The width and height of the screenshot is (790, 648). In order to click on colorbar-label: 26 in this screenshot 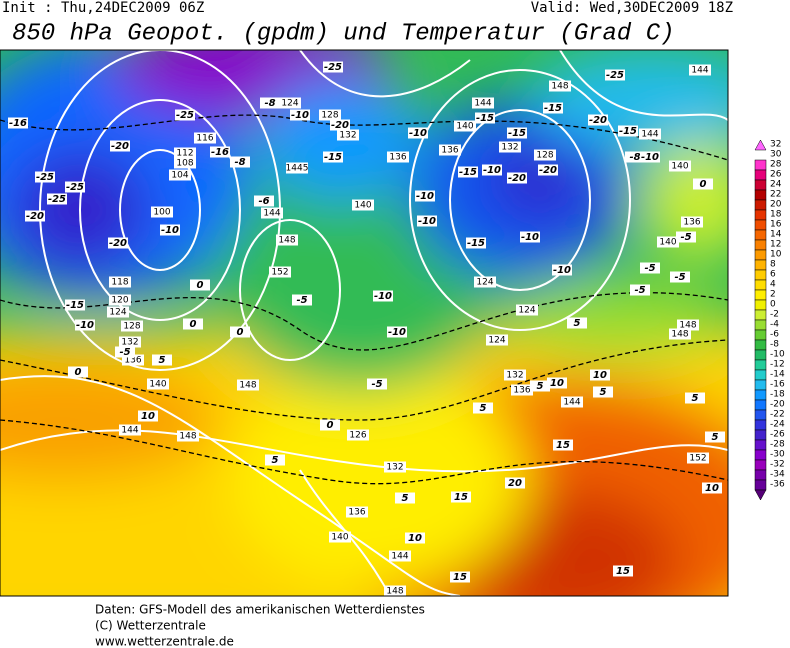, I will do `click(776, 175)`.